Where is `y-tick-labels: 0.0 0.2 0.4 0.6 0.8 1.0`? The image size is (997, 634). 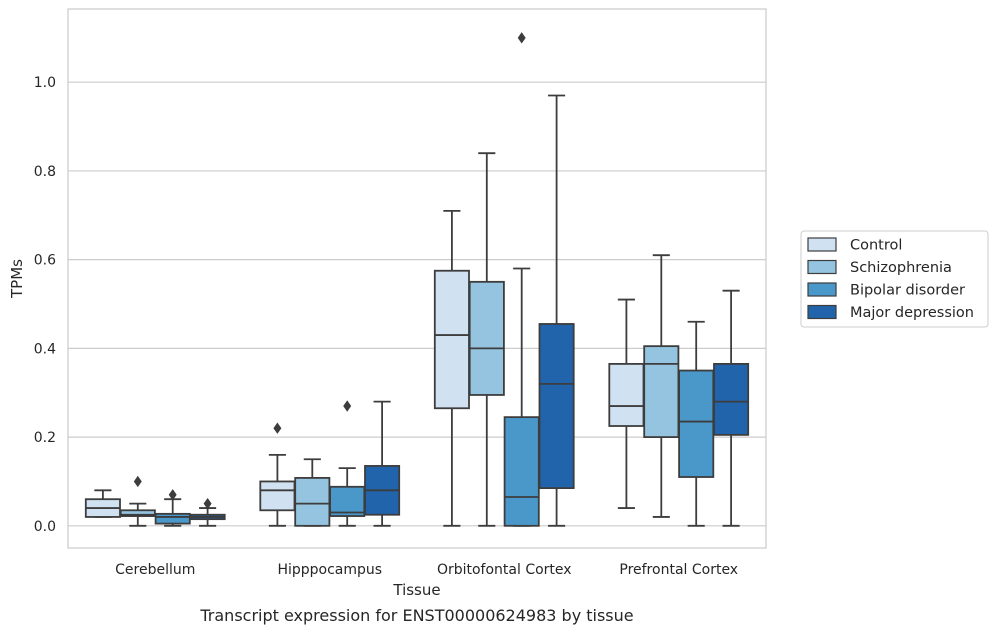
y-tick-labels: 0.0 0.2 0.4 0.6 0.8 1.0 is located at coordinates (45, 305).